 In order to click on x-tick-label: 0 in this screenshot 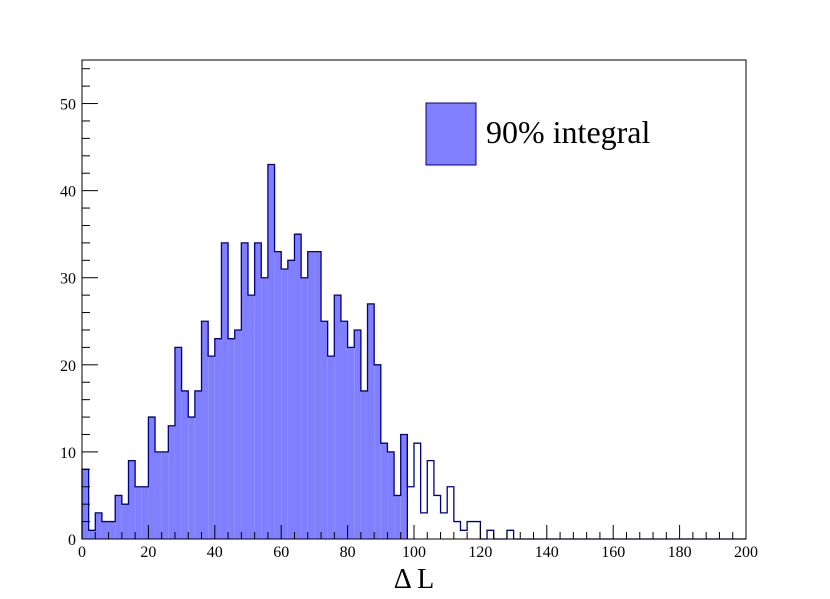, I will do `click(82, 552)`.